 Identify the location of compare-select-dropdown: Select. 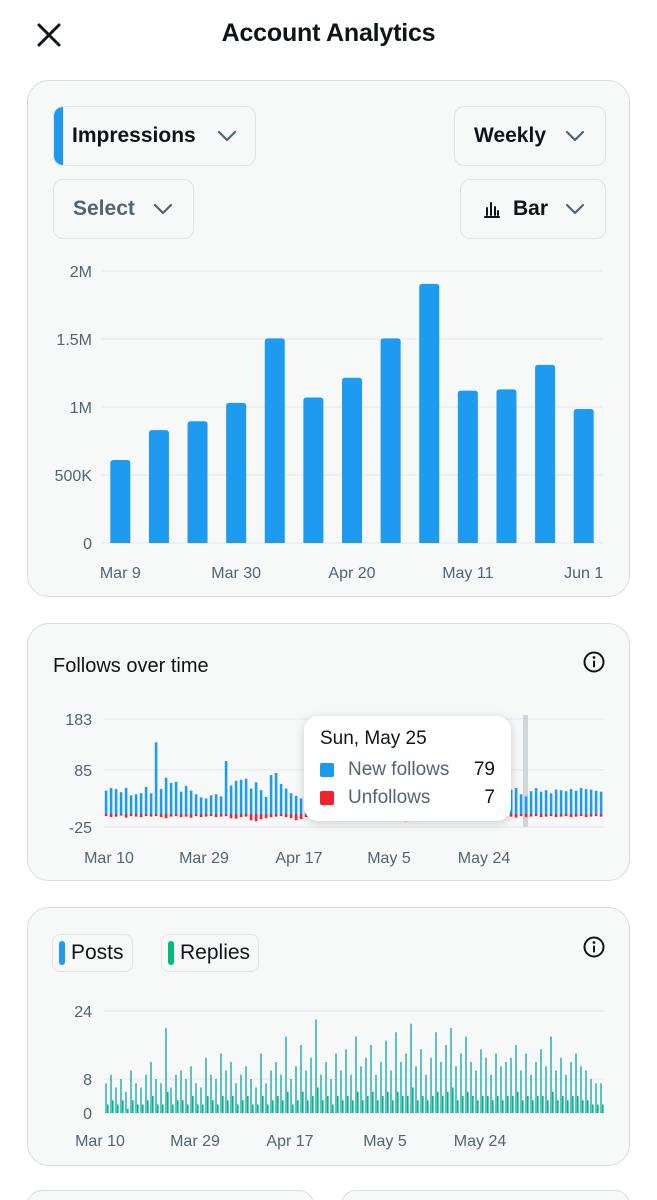
(123, 209).